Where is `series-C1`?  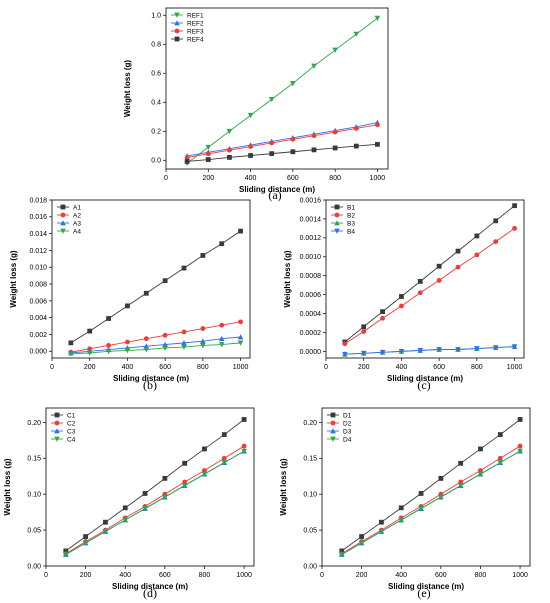
series-C1 is located at coordinates (155, 485).